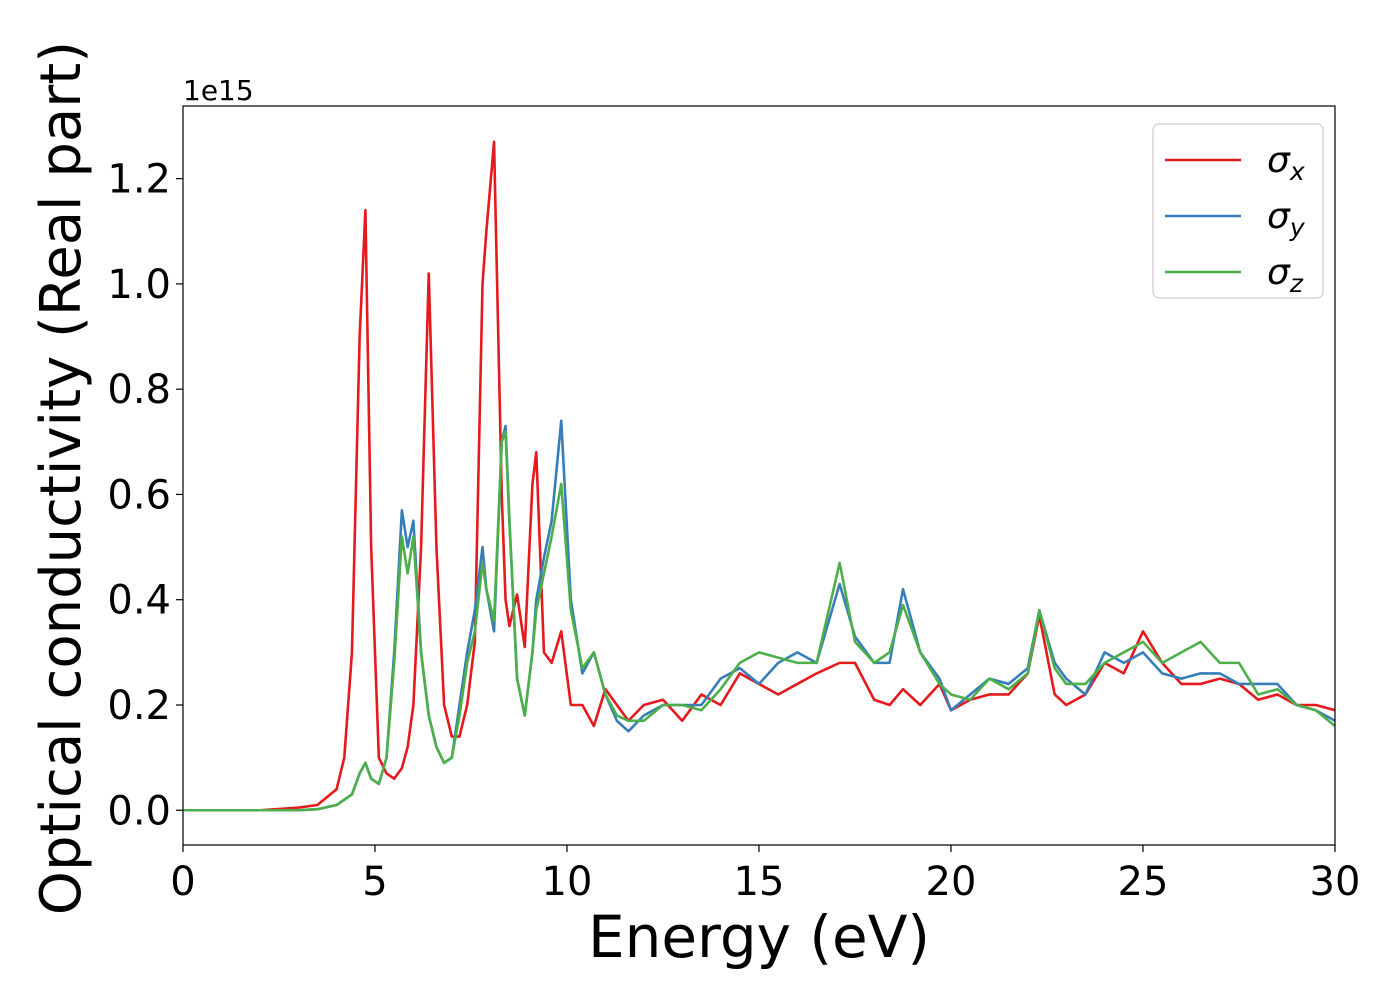  What do you see at coordinates (139, 495) in the screenshot?
I see `y-tick-label: 0.6` at bounding box center [139, 495].